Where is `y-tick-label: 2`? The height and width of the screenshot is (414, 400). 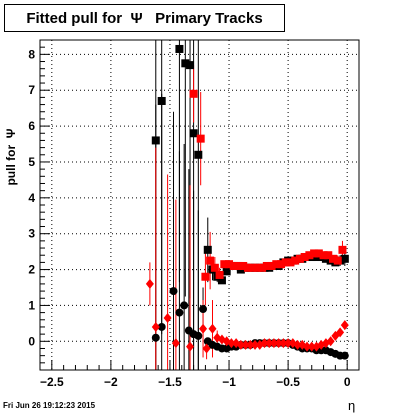
y-tick-label: 2 is located at coordinates (31, 270).